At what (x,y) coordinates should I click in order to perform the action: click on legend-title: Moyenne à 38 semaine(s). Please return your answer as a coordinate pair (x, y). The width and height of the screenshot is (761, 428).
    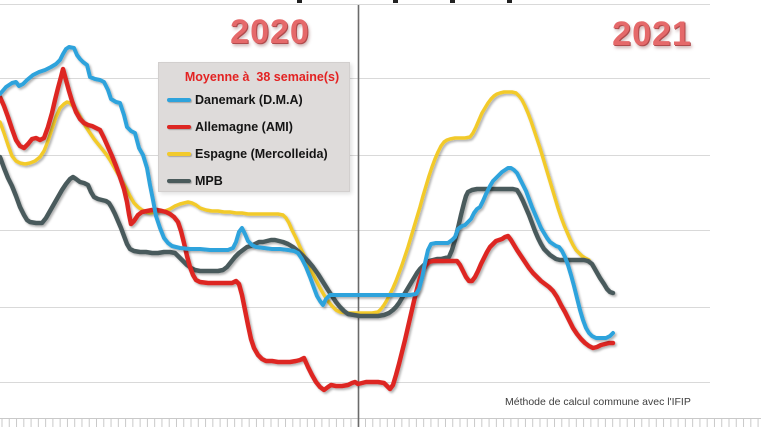
    Looking at the image, I should click on (262, 77).